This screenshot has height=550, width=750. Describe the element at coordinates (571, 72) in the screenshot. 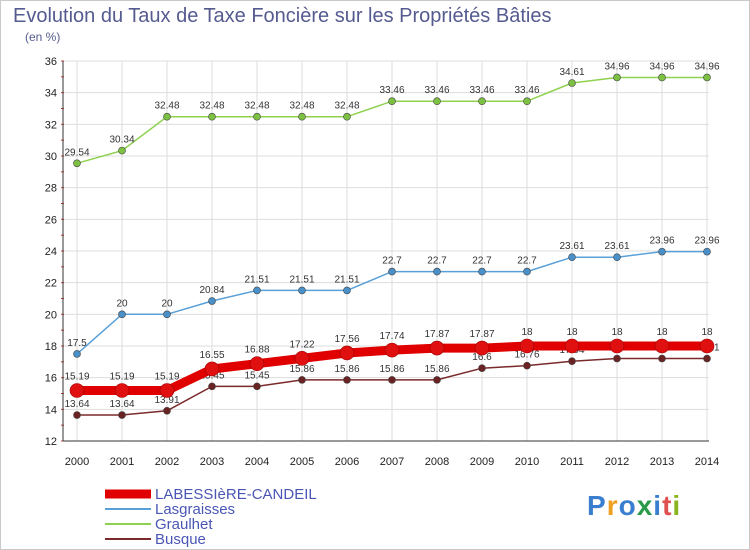

I see `data-label: 34.61` at that location.